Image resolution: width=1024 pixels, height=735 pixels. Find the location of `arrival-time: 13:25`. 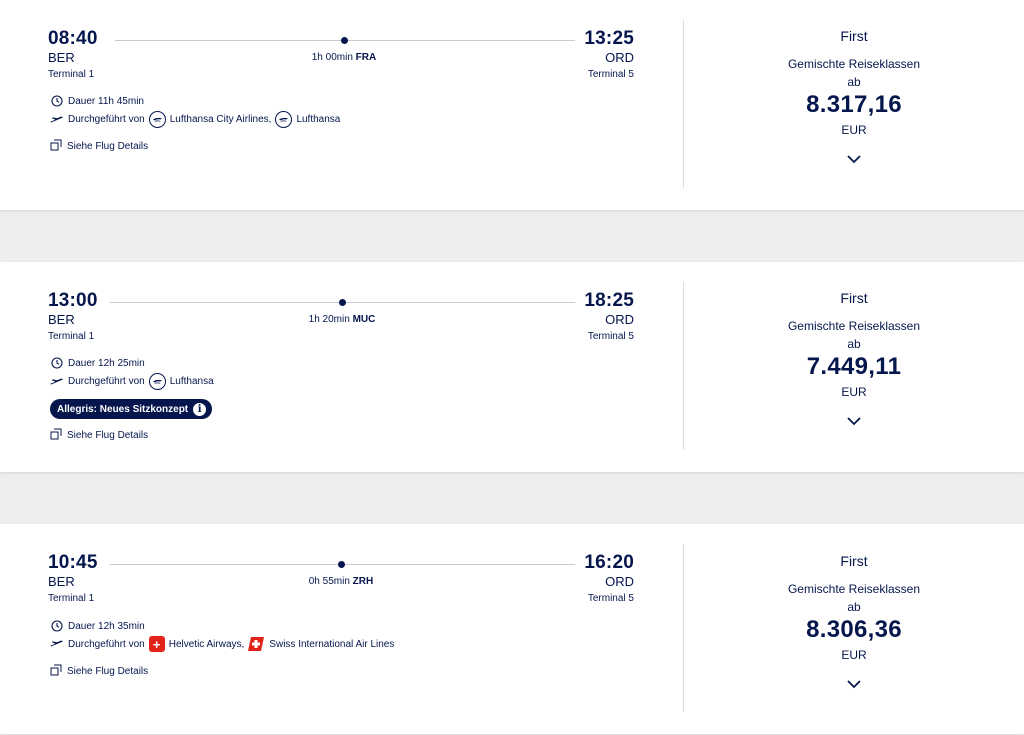

arrival-time: 13:25 is located at coordinates (609, 38).